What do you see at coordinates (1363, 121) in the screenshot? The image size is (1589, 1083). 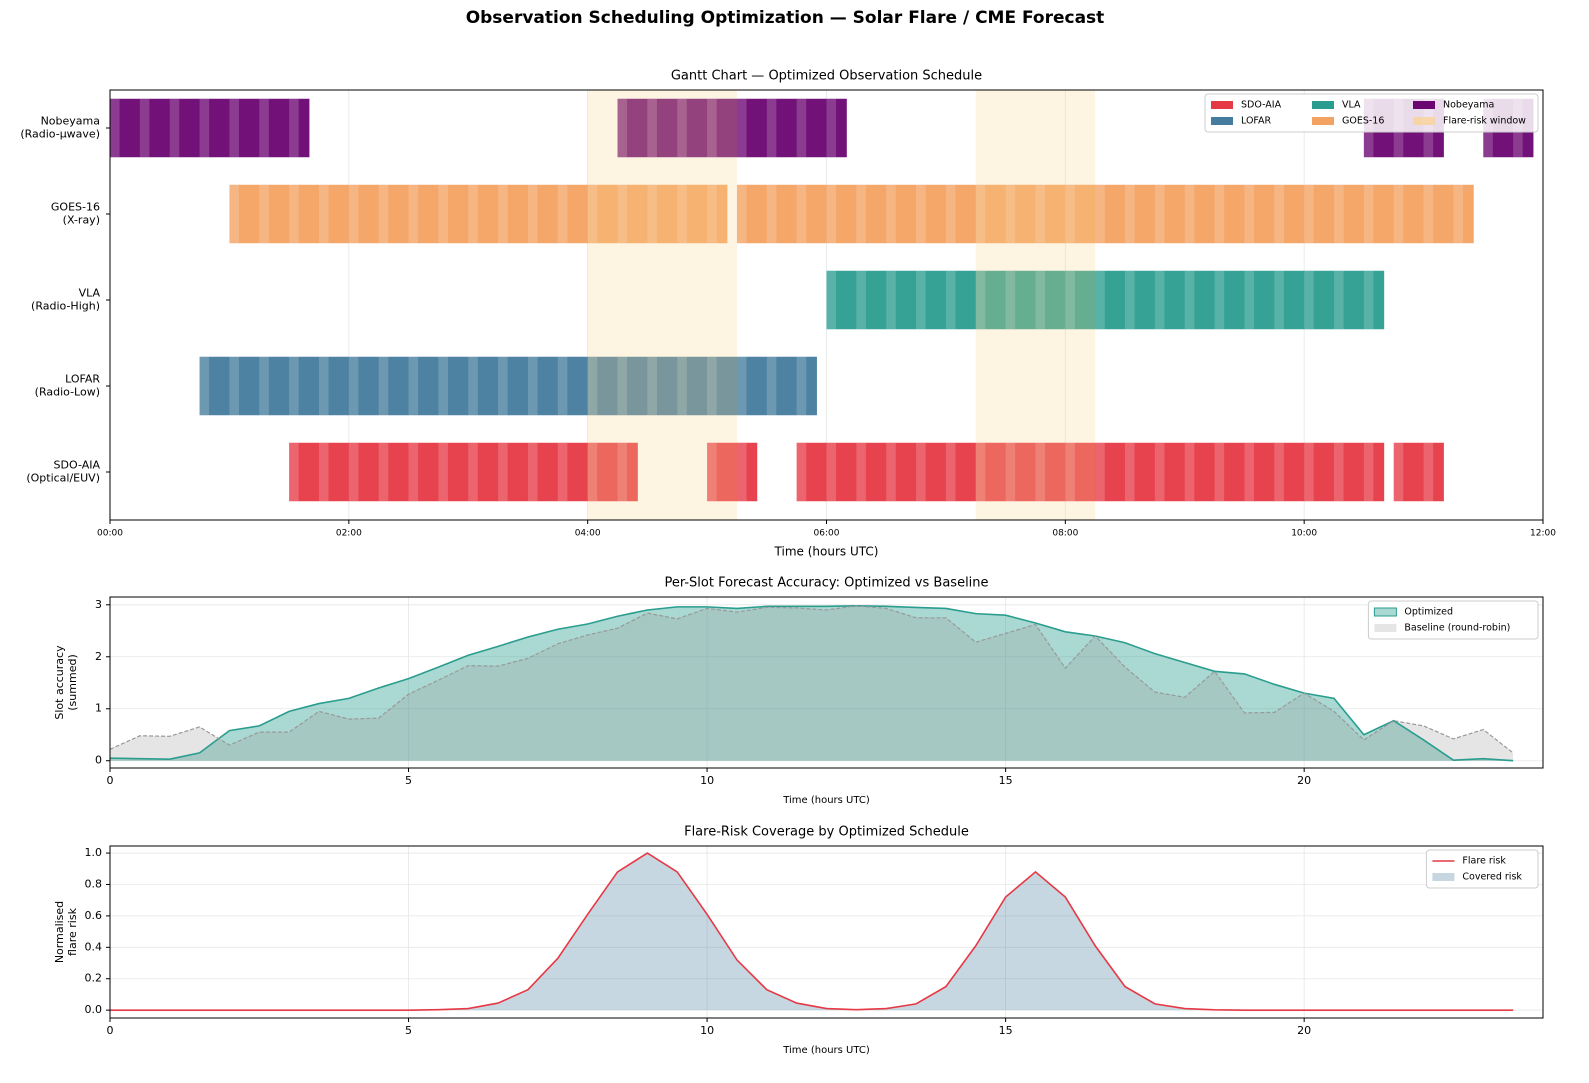 I see `legend-label: GOES-16` at bounding box center [1363, 121].